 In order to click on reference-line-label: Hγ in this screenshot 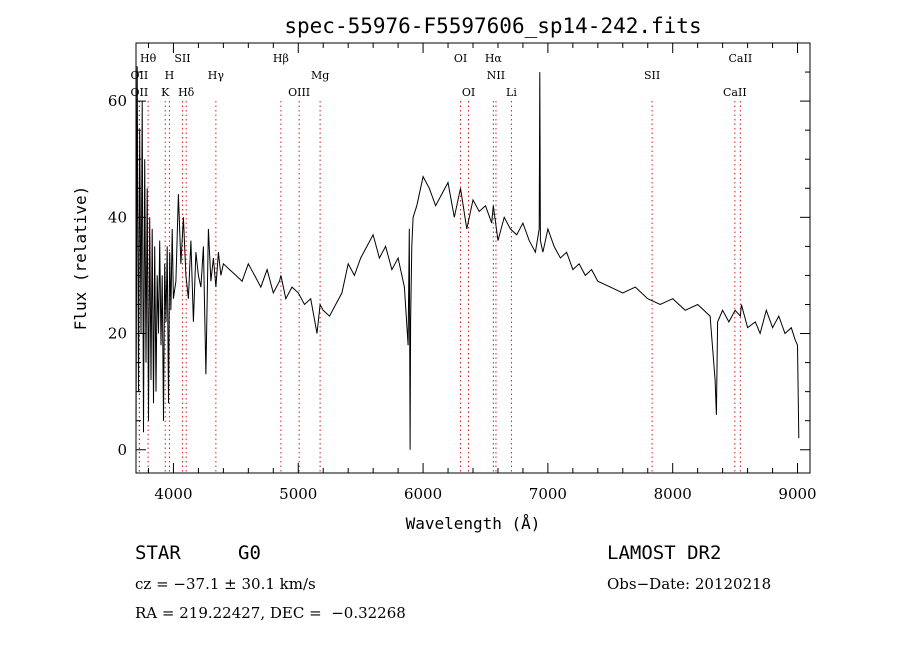, I will do `click(216, 75)`.